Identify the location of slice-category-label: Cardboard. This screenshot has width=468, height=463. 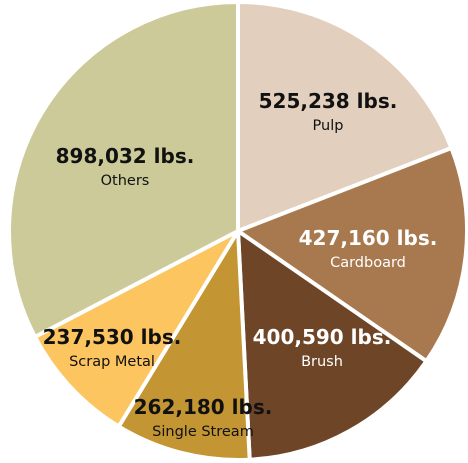
(368, 263).